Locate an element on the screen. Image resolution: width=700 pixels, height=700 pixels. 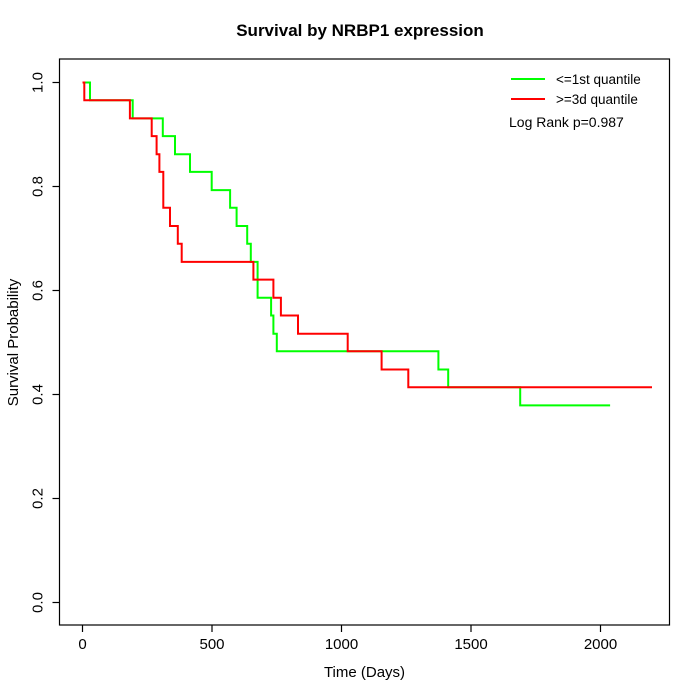
y-tick-label: 1.0 is located at coordinates (38, 82).